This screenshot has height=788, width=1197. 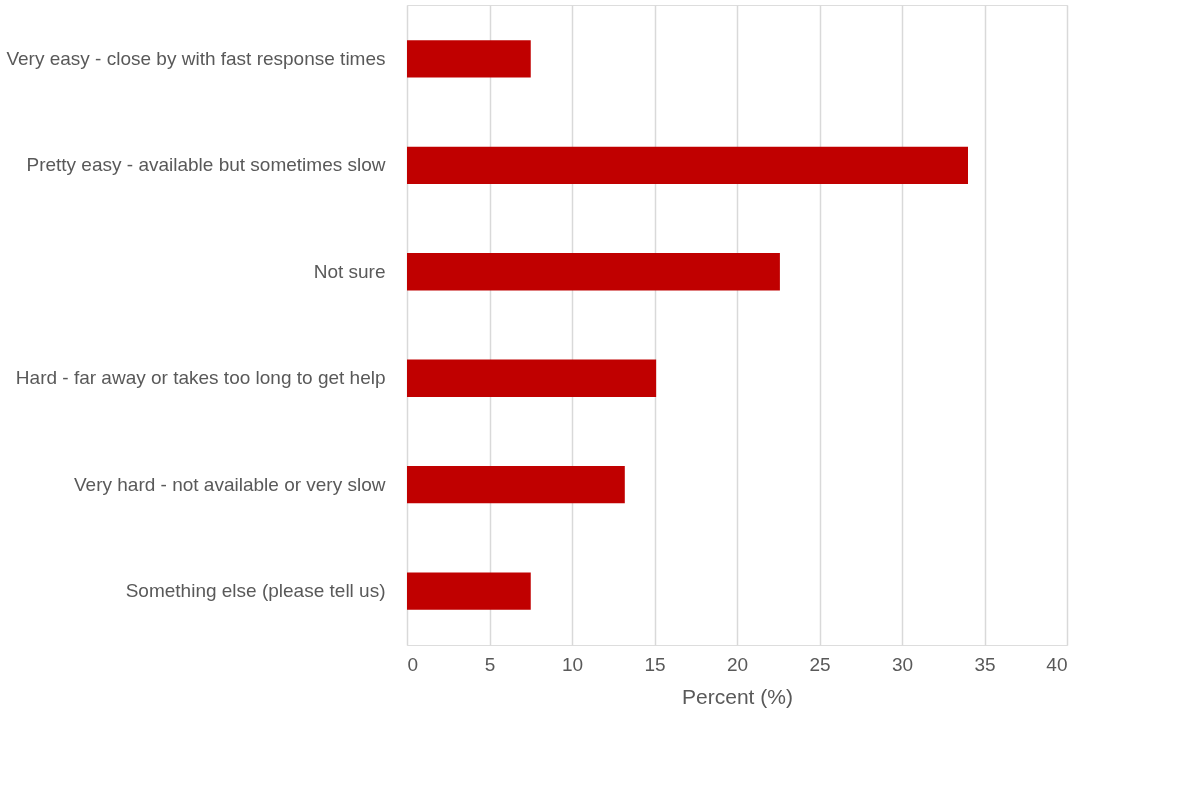 I want to click on x-tick-label: 30, so click(x=902, y=664).